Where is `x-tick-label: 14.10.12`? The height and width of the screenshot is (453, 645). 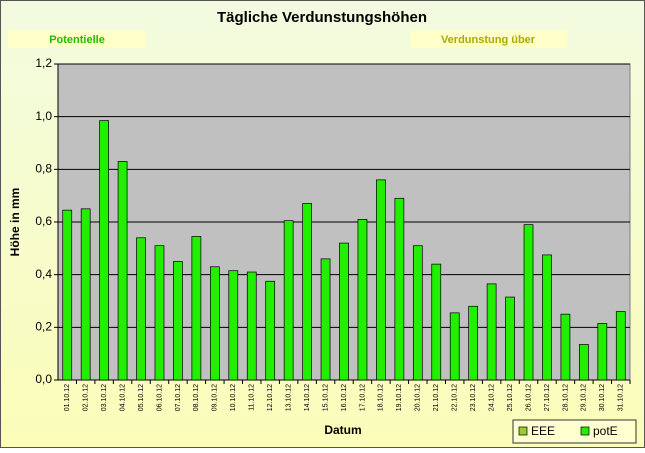
x-tick-label: 14.10.12 is located at coordinates (307, 397).